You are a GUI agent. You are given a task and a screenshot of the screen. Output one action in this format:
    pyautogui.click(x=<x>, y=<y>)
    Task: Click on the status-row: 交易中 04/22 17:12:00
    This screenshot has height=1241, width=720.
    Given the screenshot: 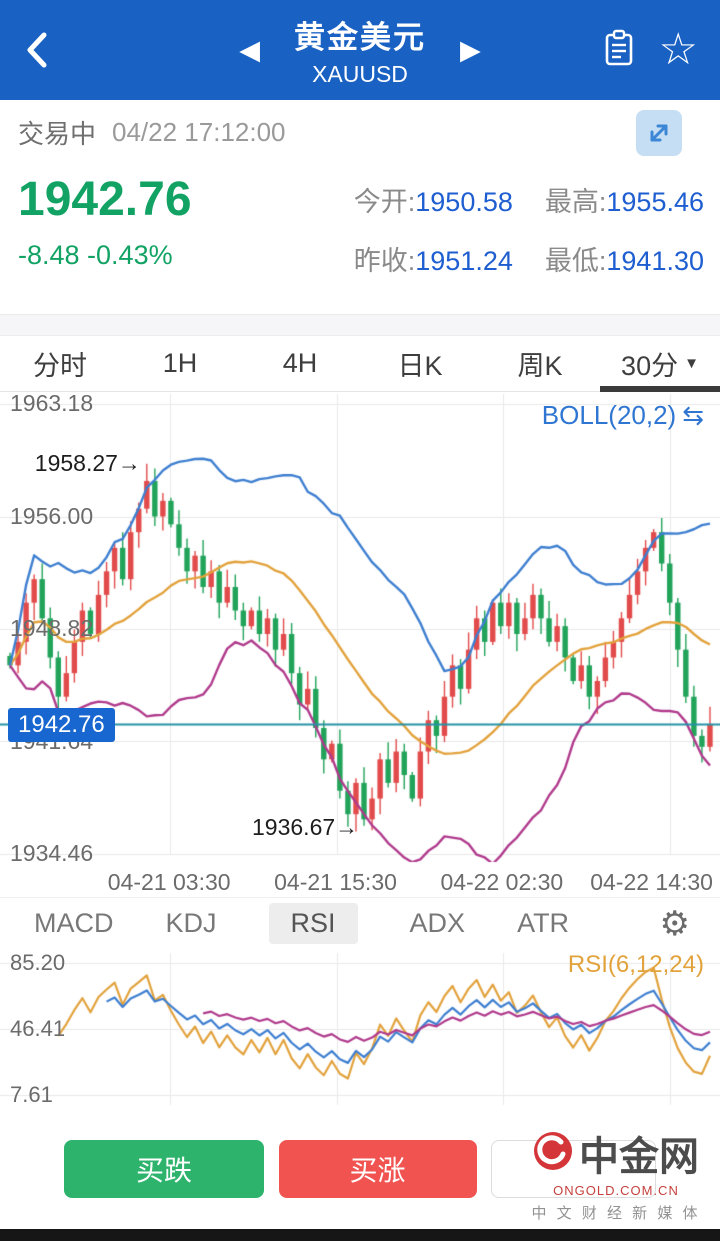 What is the action you would take?
    pyautogui.click(x=360, y=132)
    